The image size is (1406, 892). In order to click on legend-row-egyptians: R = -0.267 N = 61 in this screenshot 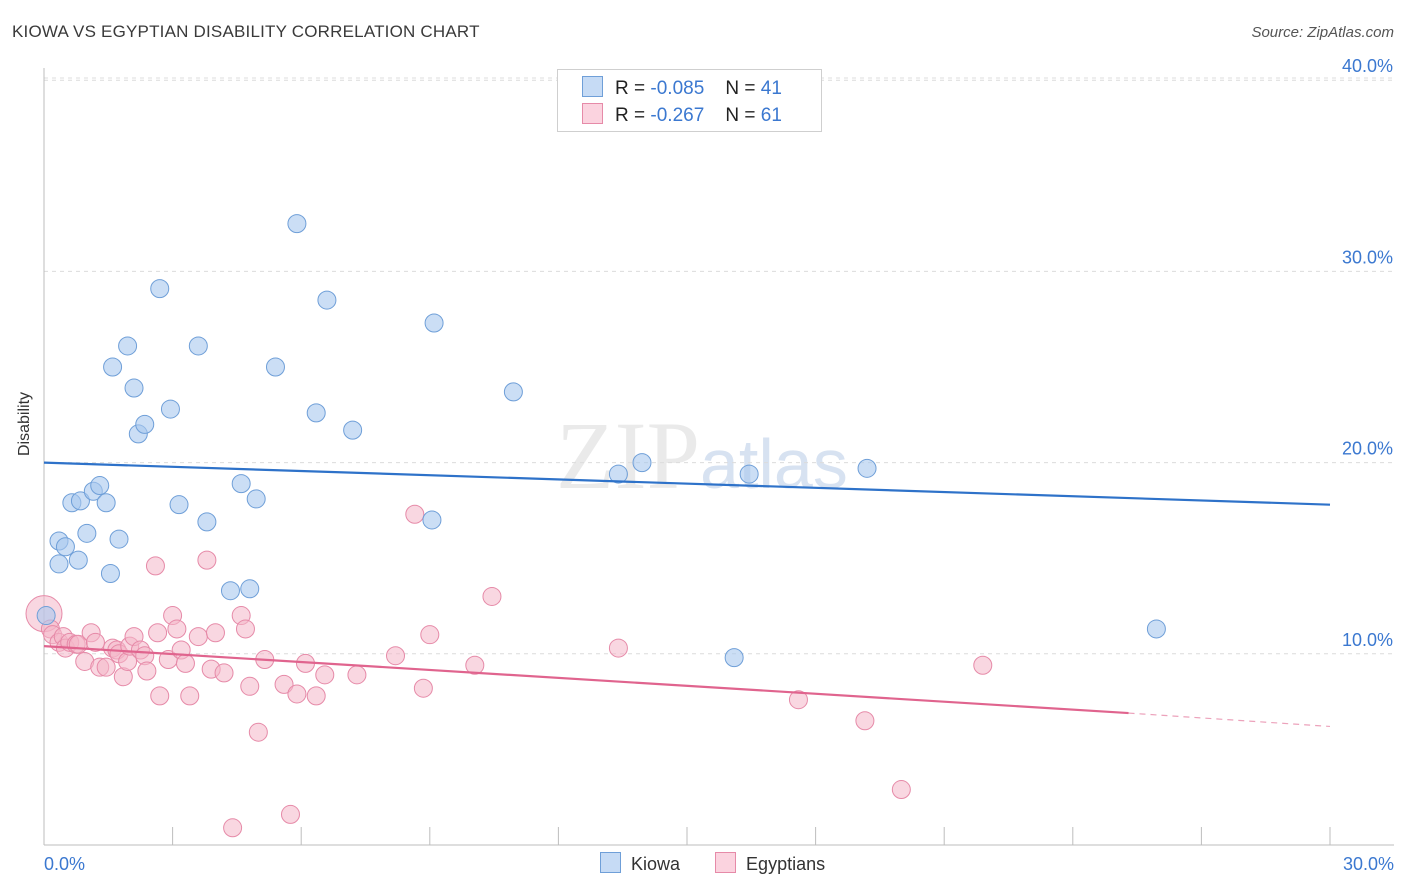, I will do `click(682, 115)`.